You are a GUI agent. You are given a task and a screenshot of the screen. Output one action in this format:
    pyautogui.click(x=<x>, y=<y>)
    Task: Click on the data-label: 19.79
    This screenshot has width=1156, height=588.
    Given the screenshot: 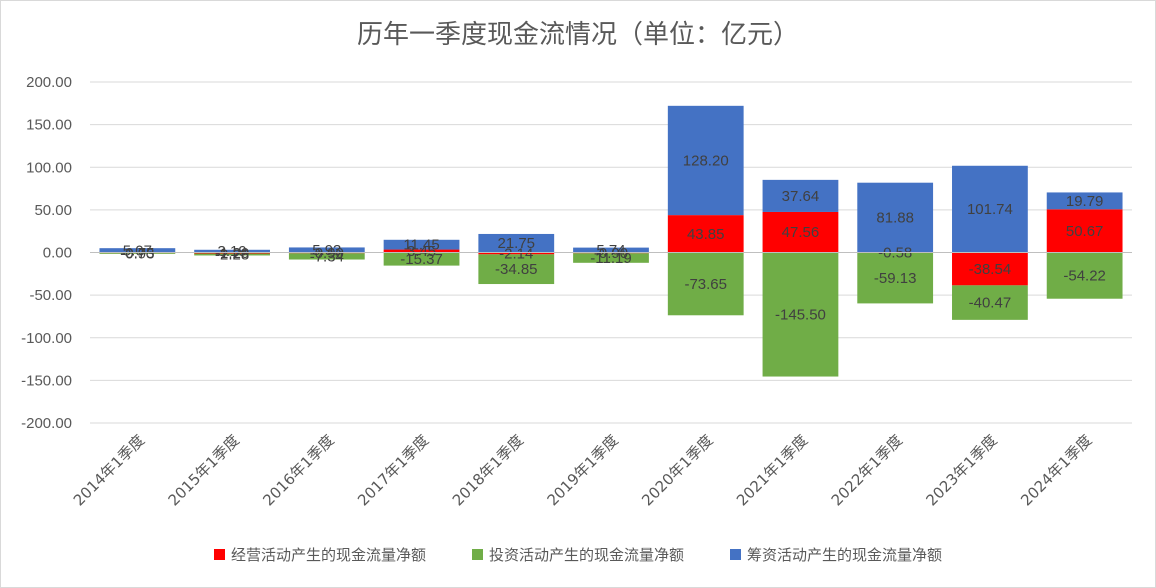 What is the action you would take?
    pyautogui.click(x=1085, y=201)
    